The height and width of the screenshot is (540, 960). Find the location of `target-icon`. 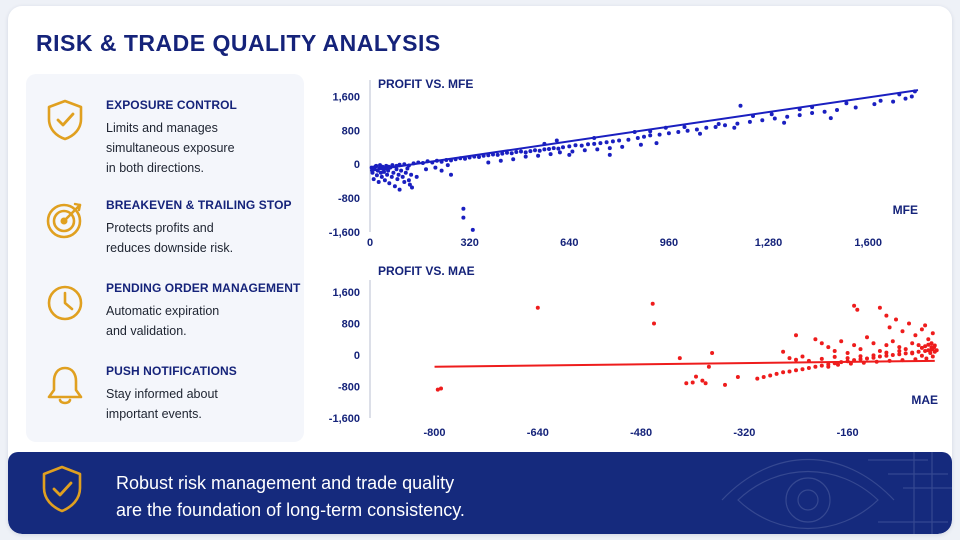

target-icon is located at coordinates (64, 220).